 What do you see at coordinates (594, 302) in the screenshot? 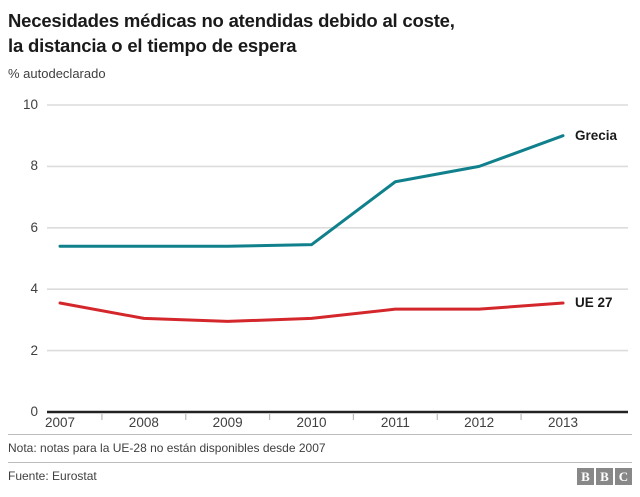
I see `series-label-ue27: UE 27` at bounding box center [594, 302].